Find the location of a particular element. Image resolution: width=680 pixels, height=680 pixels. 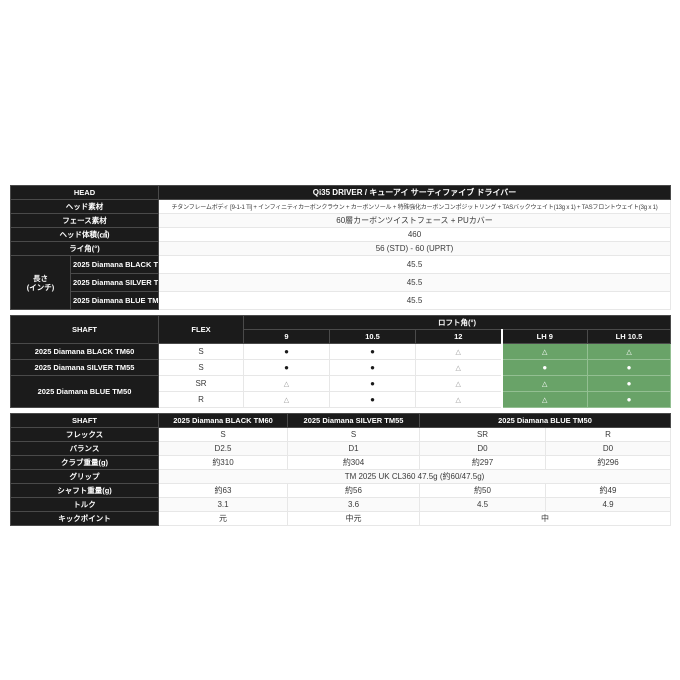

grip-label: グリップ is located at coordinates (84, 476).